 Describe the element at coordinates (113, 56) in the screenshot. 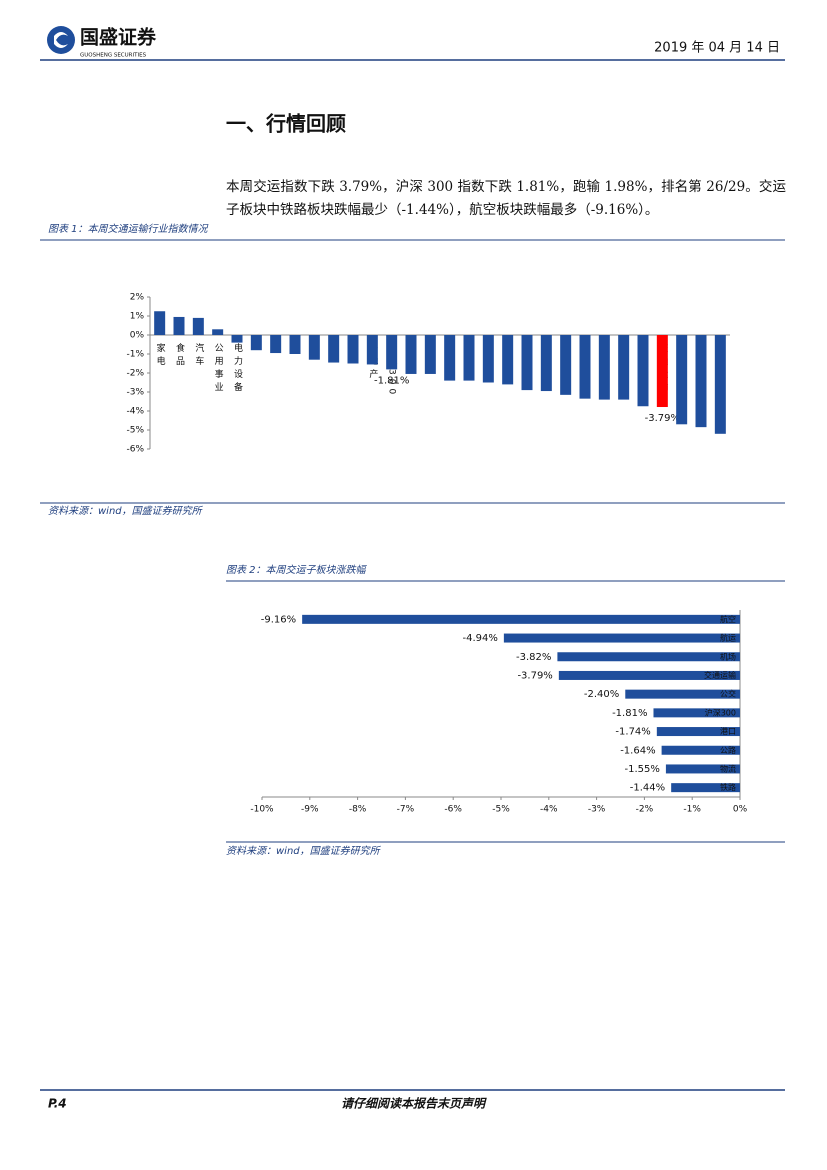

I see `brand-en: GUOSHENG SECURITIES` at that location.